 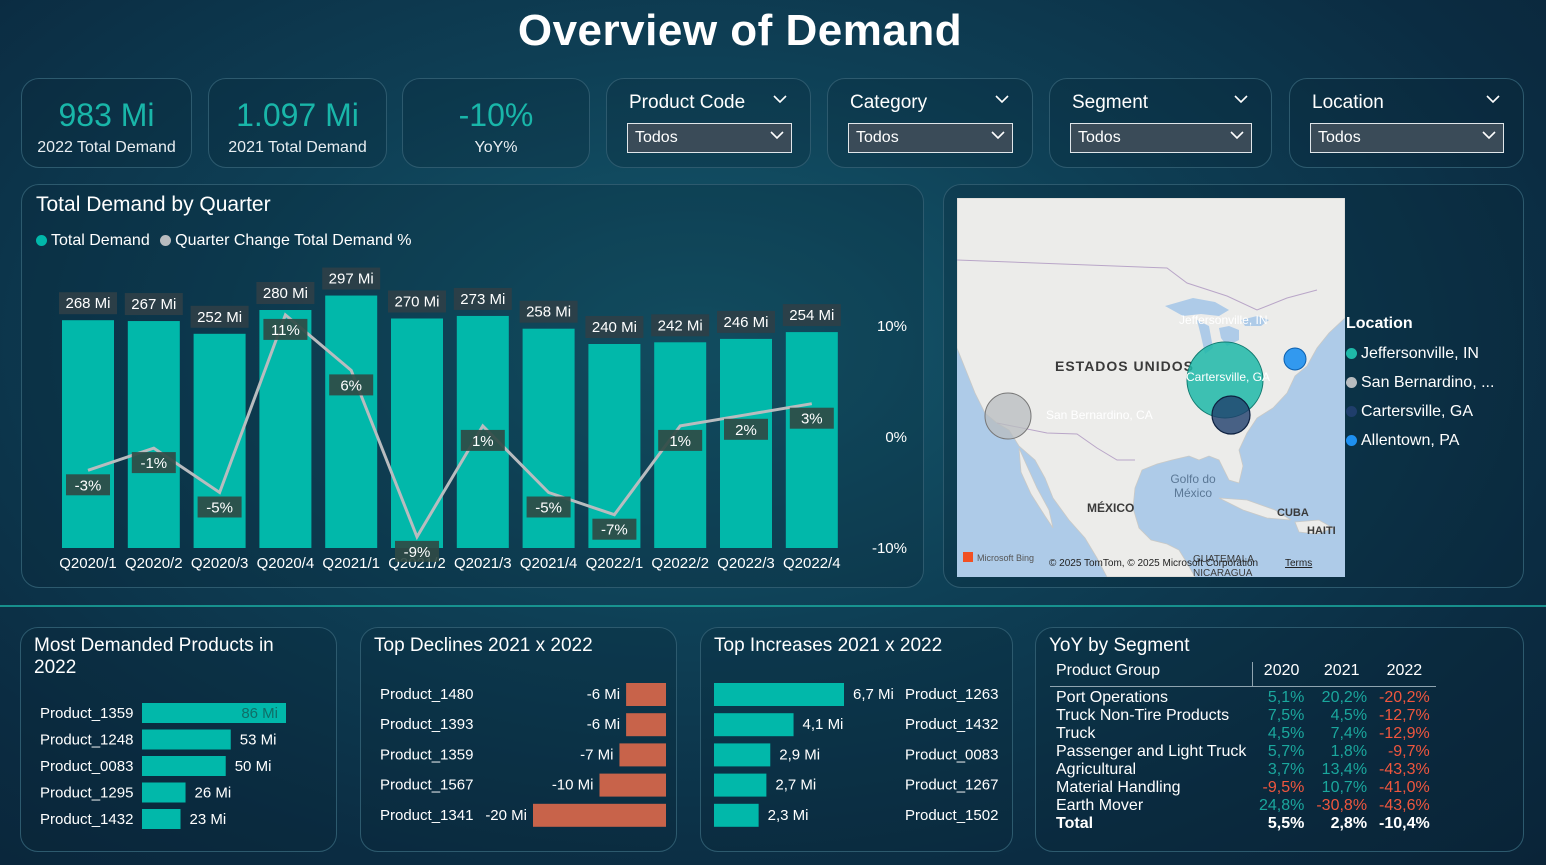 I want to click on category-label: Product_1359, so click(x=426, y=754).